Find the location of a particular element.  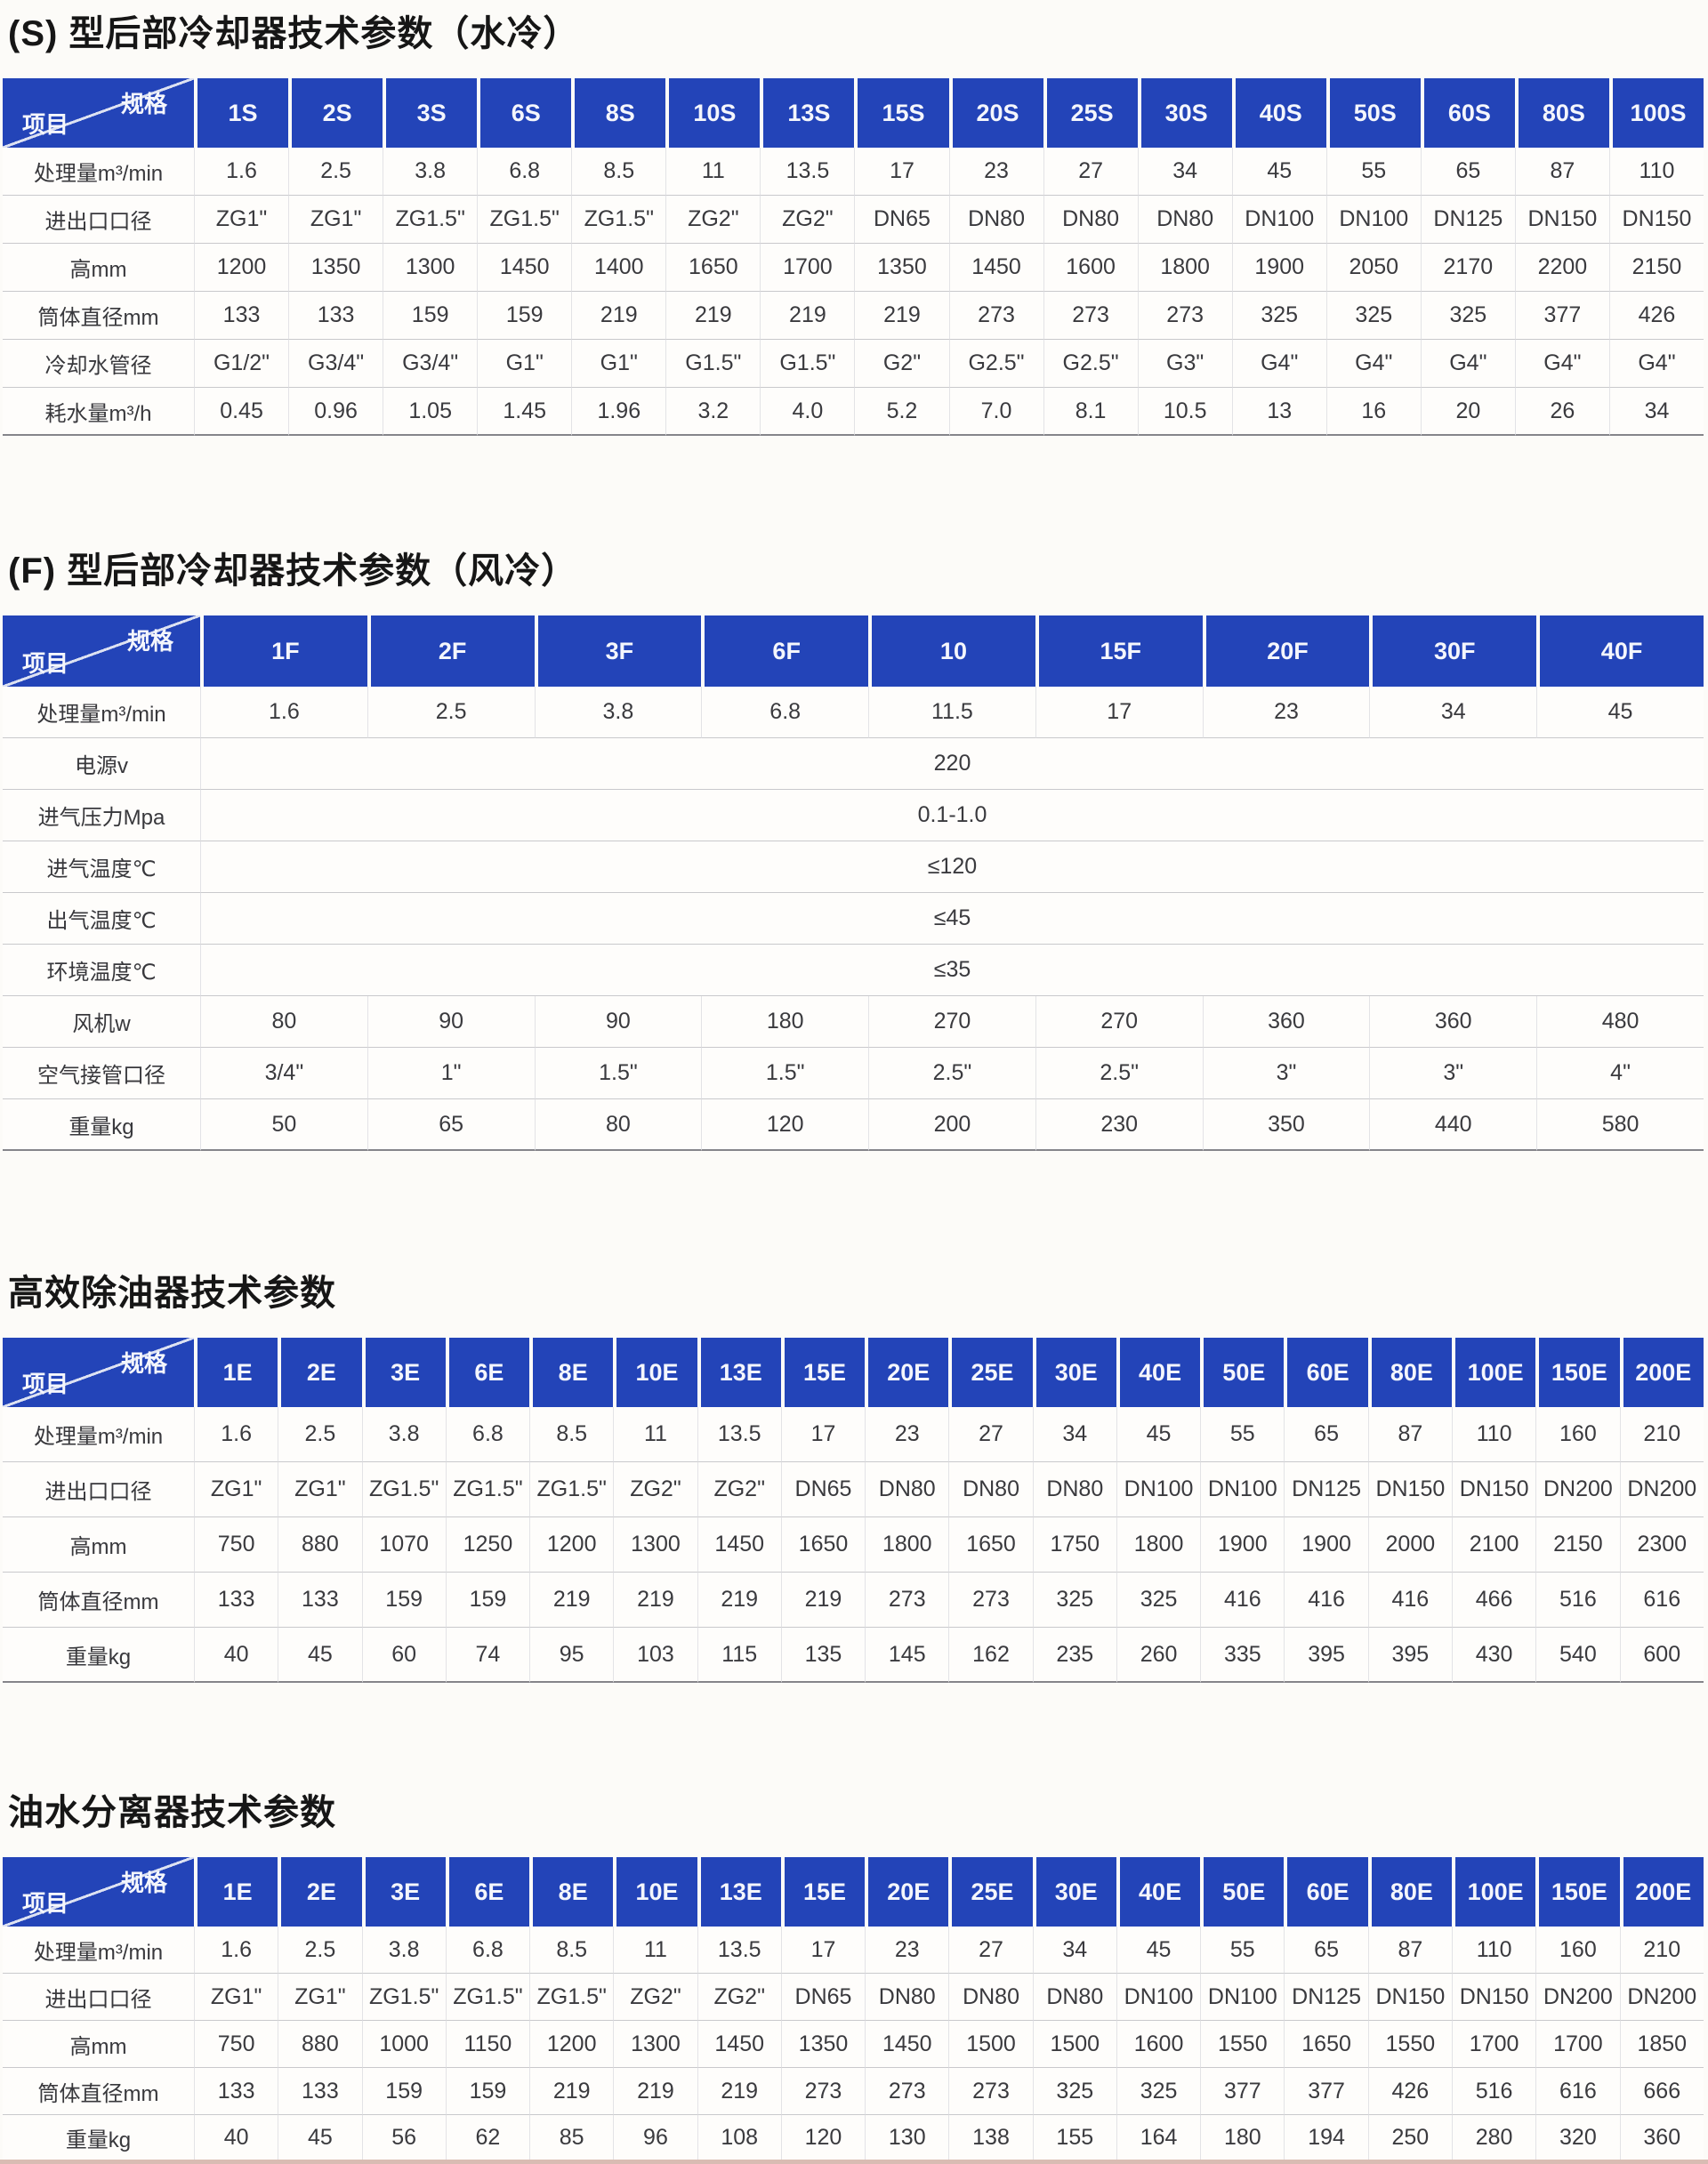

value-cell: DN200 is located at coordinates (1661, 1997).